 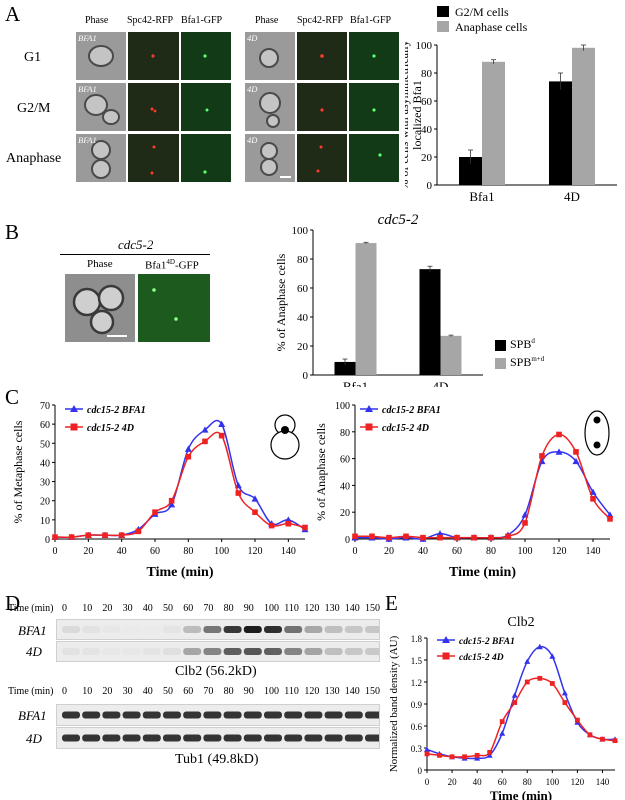 I want to click on chart-b-title: cdc5-2, so click(x=398, y=220).